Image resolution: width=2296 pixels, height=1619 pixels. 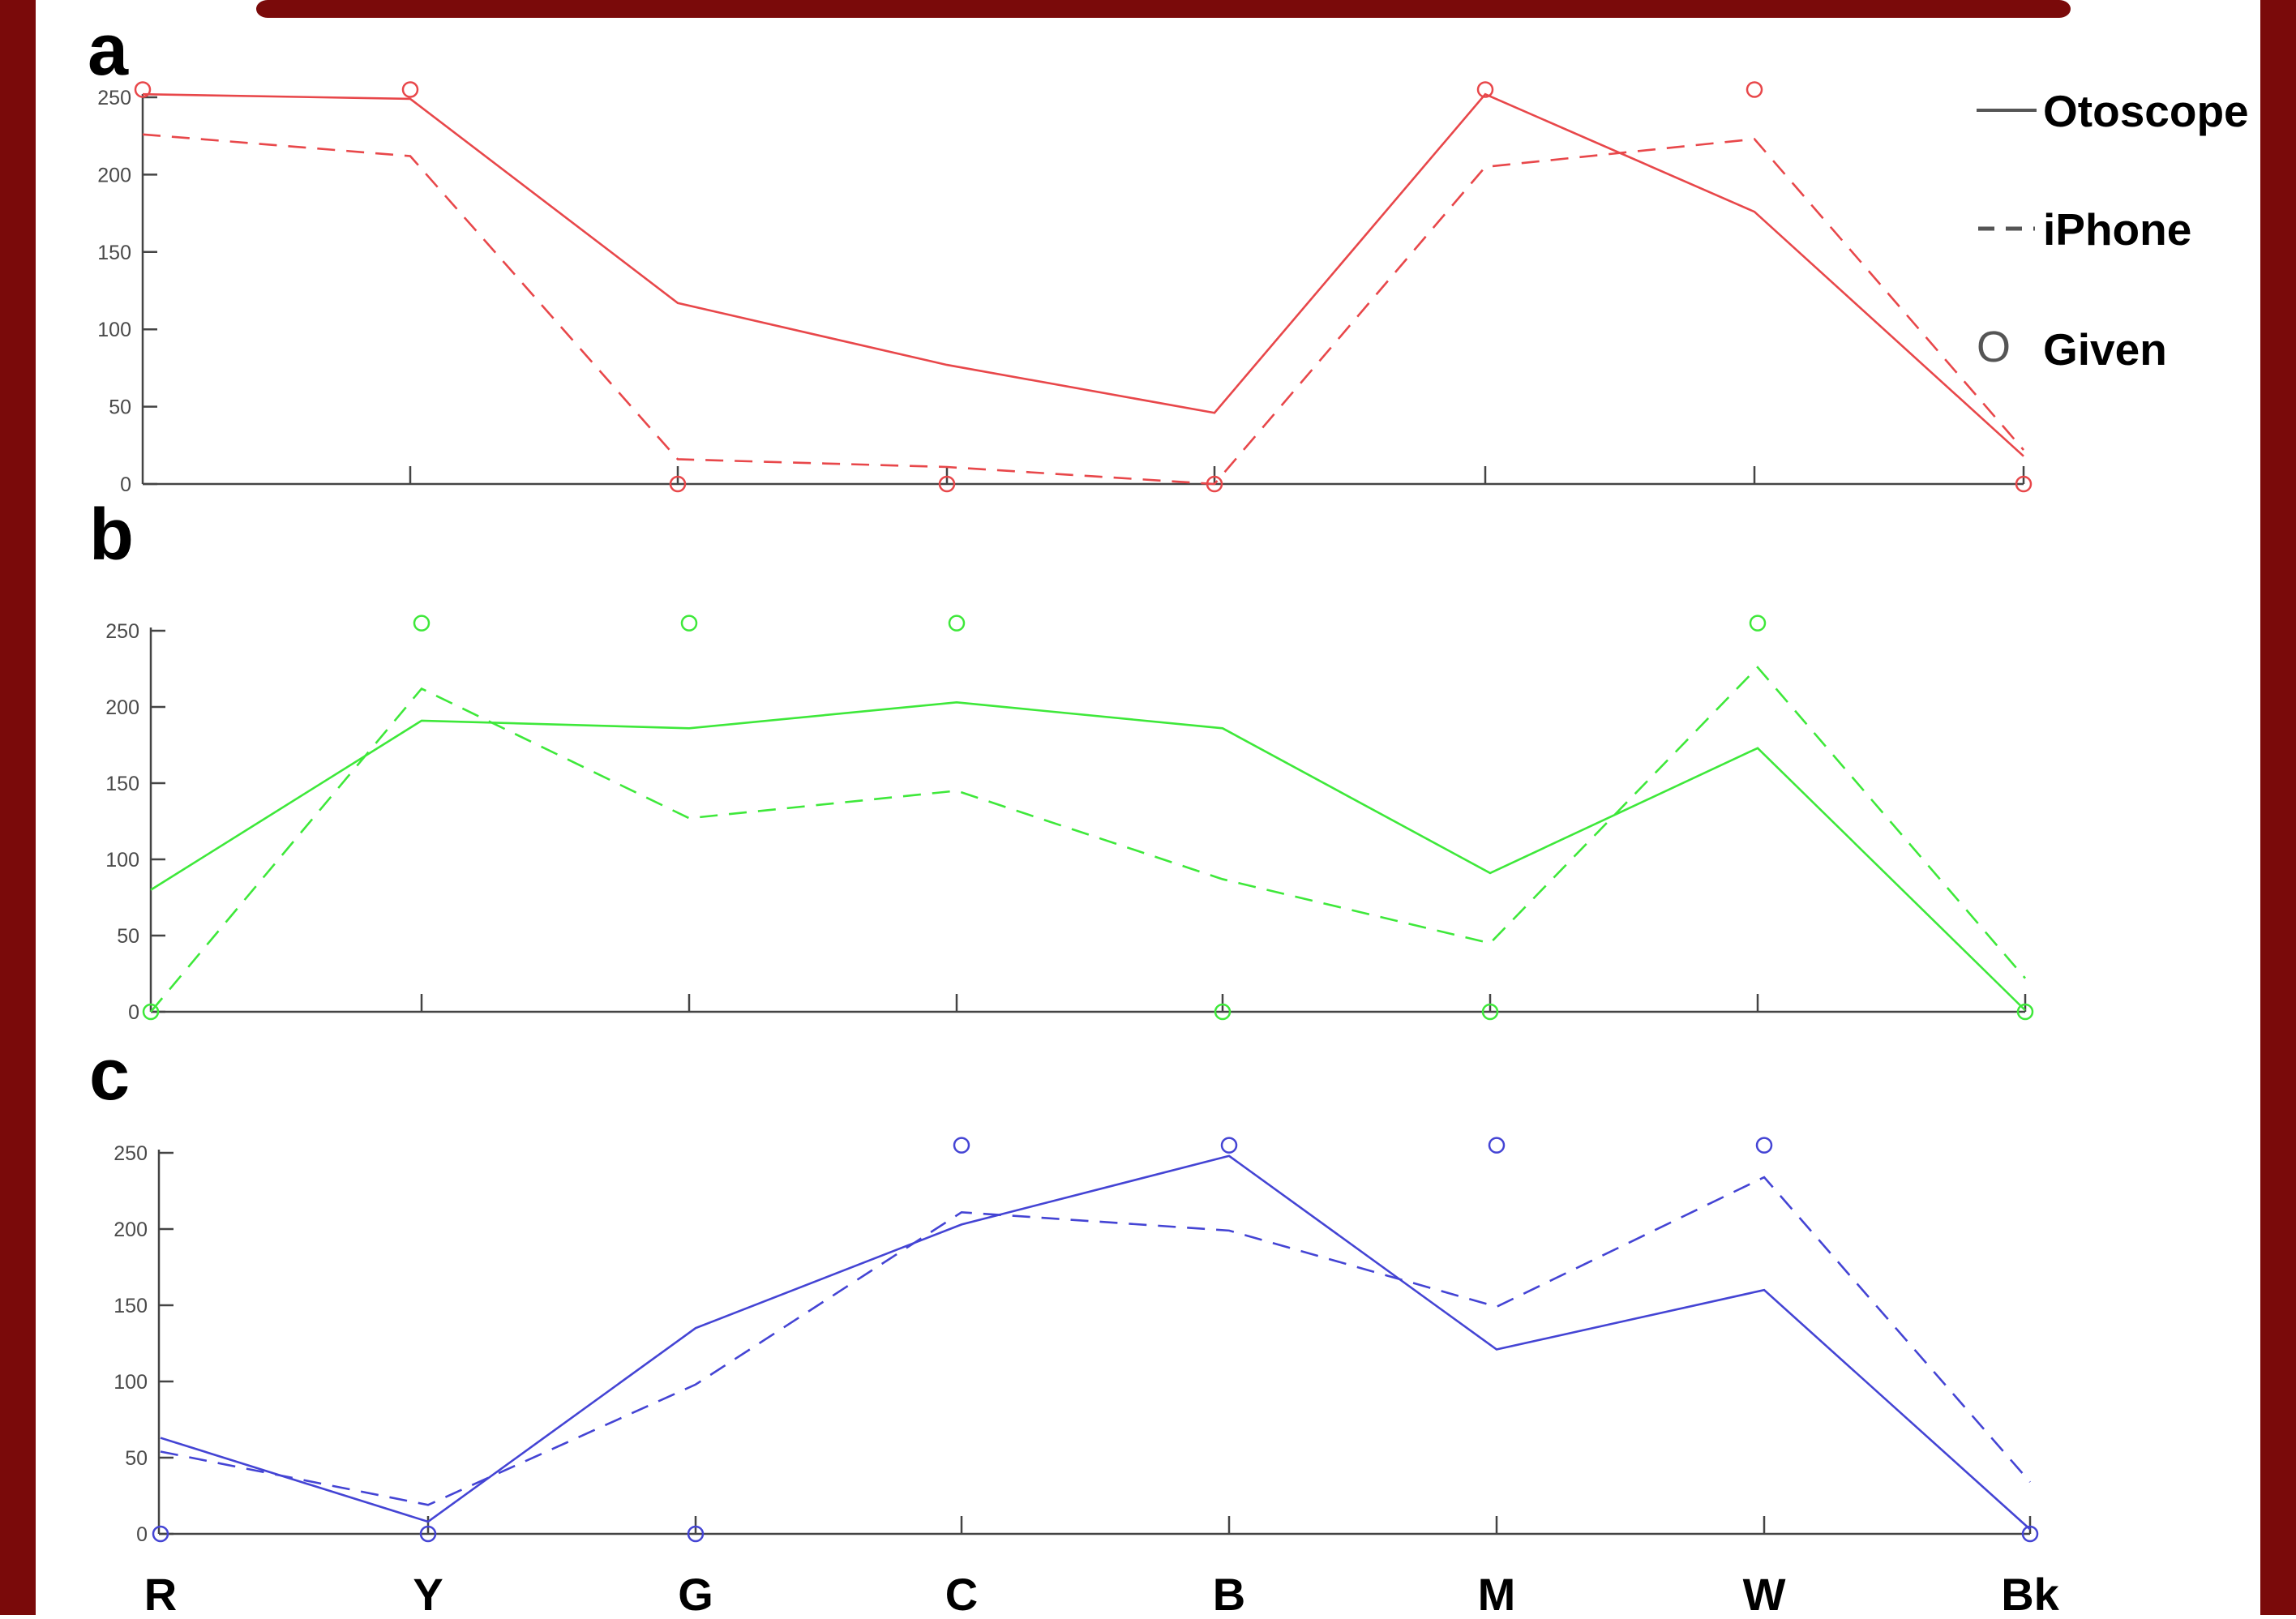 I want to click on legend-given-marker: O, so click(x=1994, y=347).